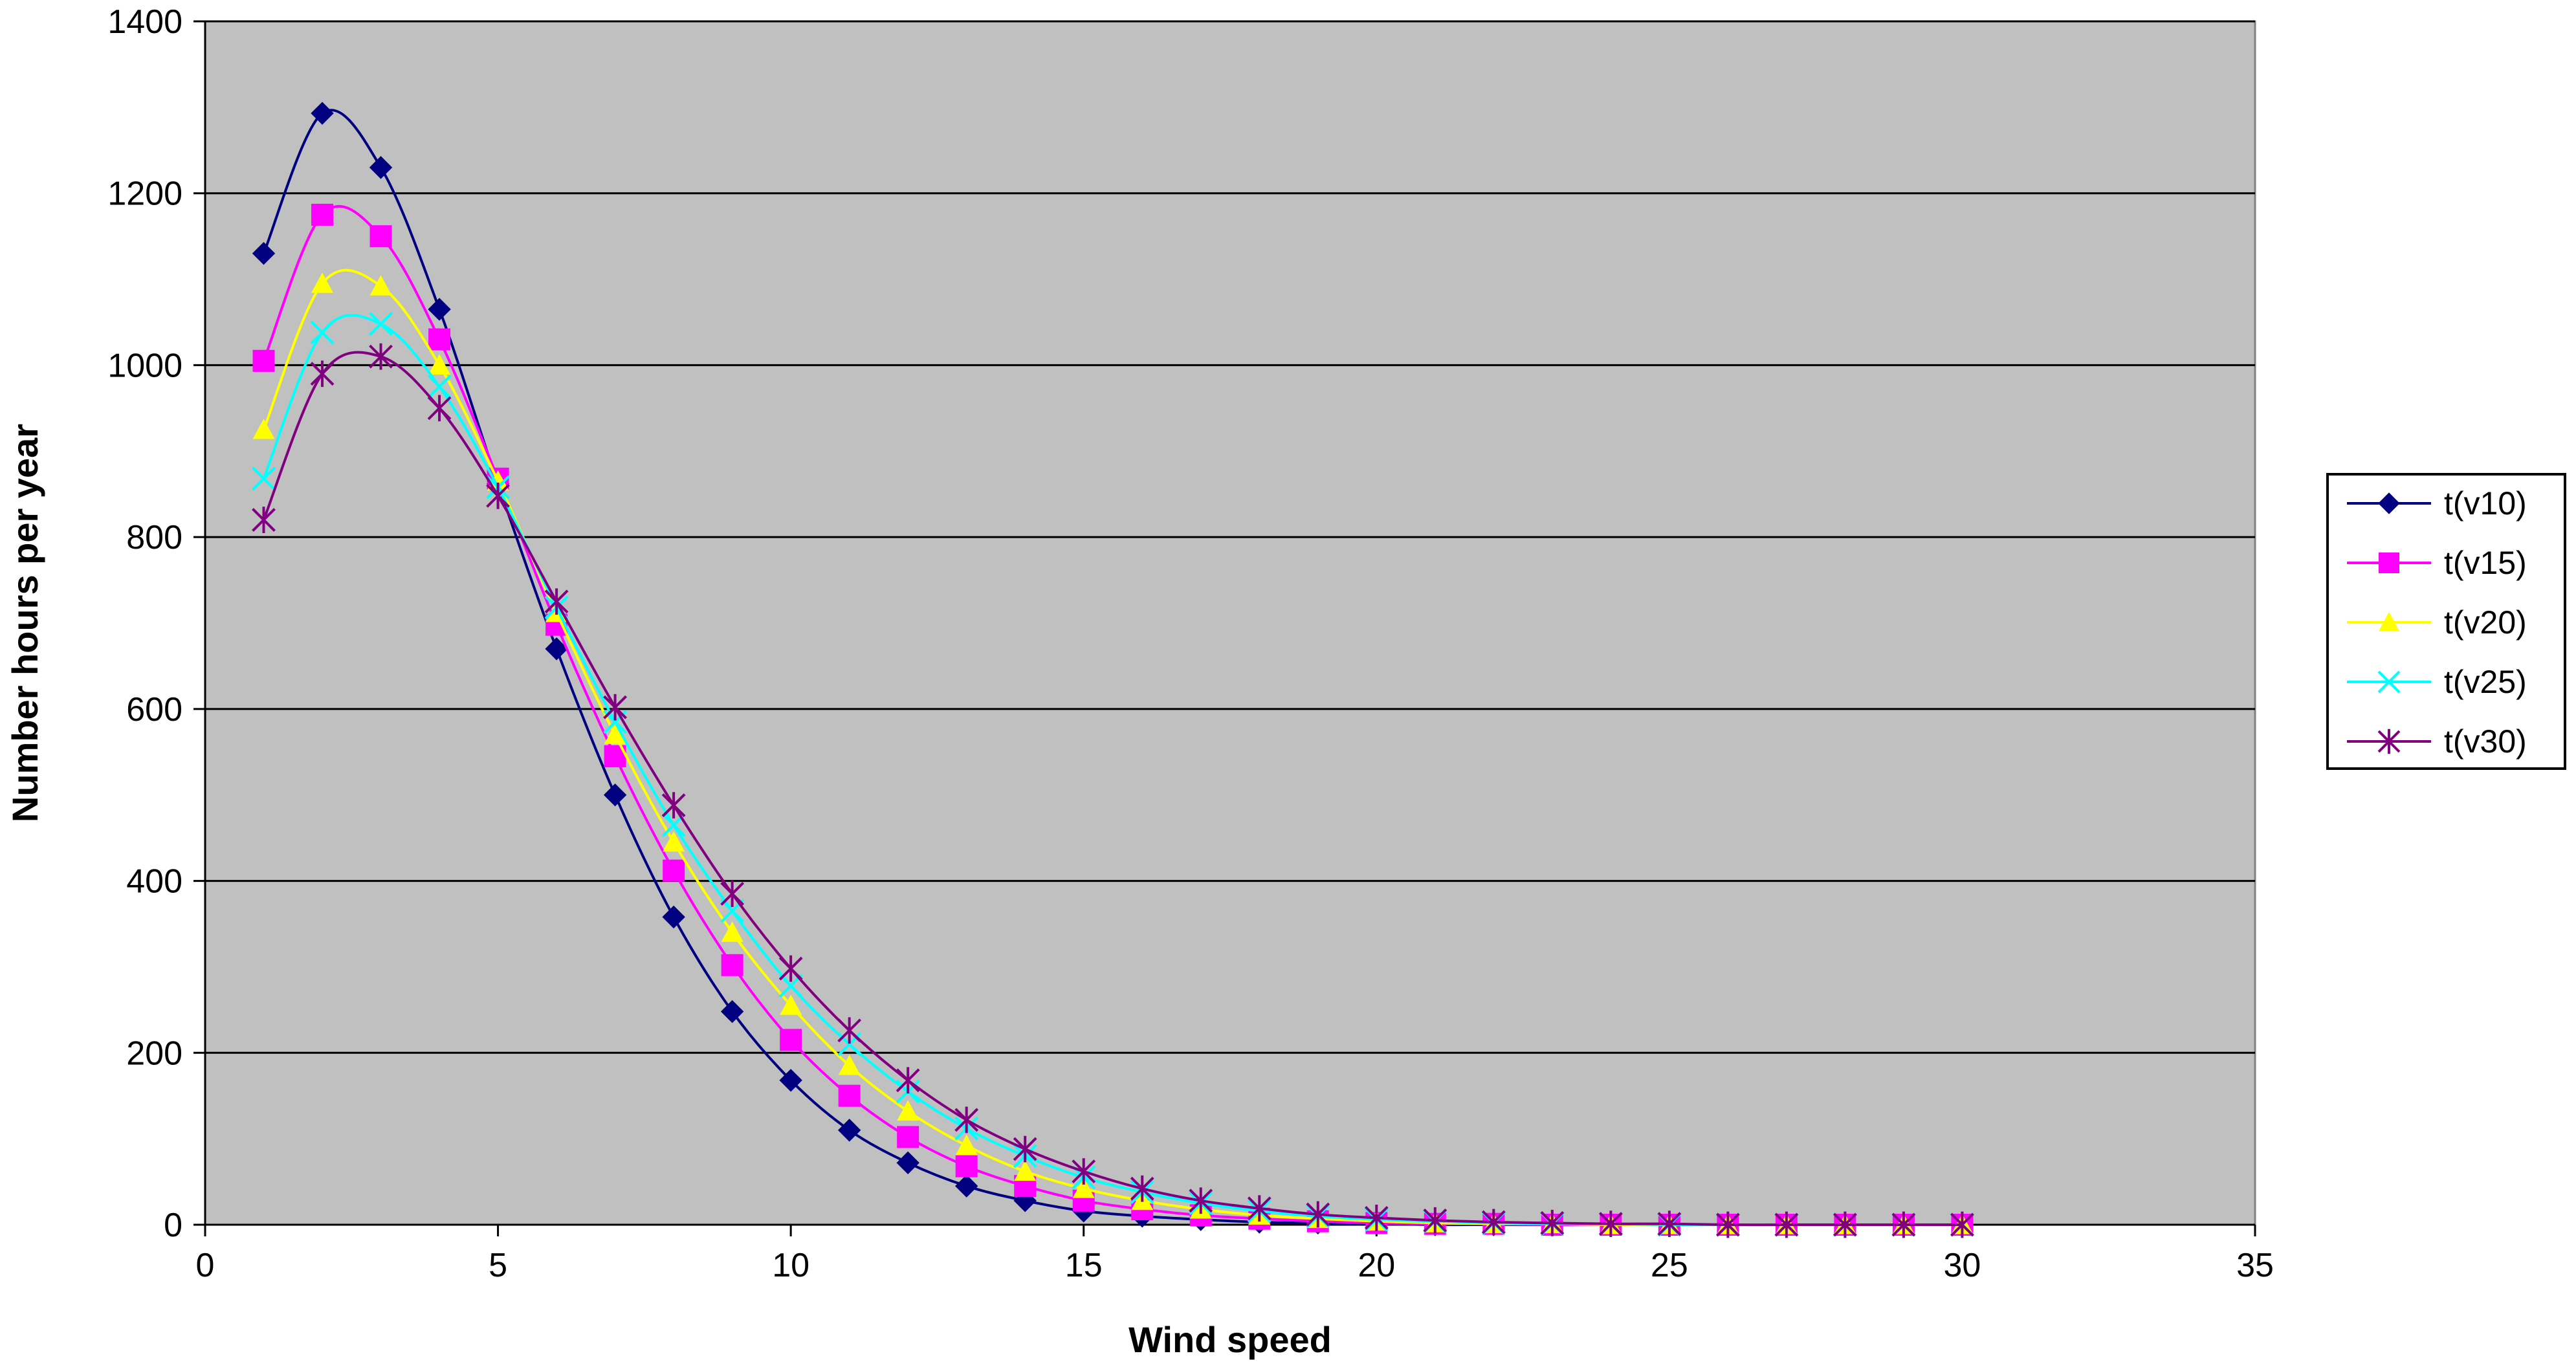 The width and height of the screenshot is (2576, 1369). I want to click on y-tick-label: 1200, so click(145, 194).